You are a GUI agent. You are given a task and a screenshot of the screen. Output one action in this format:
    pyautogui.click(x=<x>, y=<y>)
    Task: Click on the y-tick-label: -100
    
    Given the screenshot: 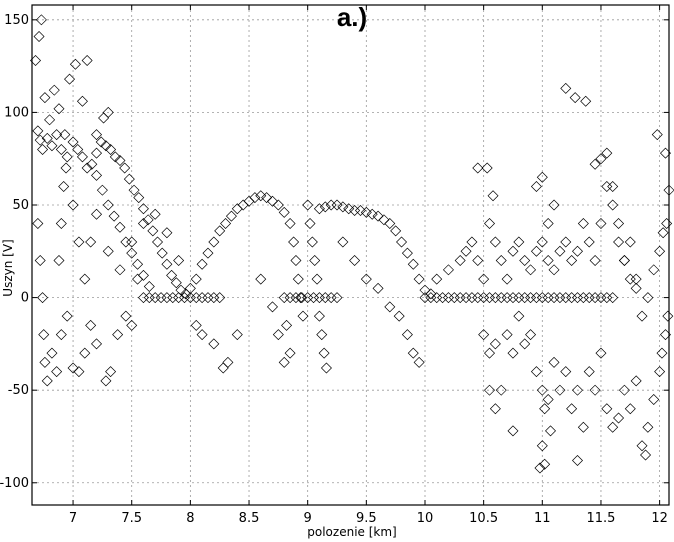 What is the action you would take?
    pyautogui.click(x=14, y=483)
    